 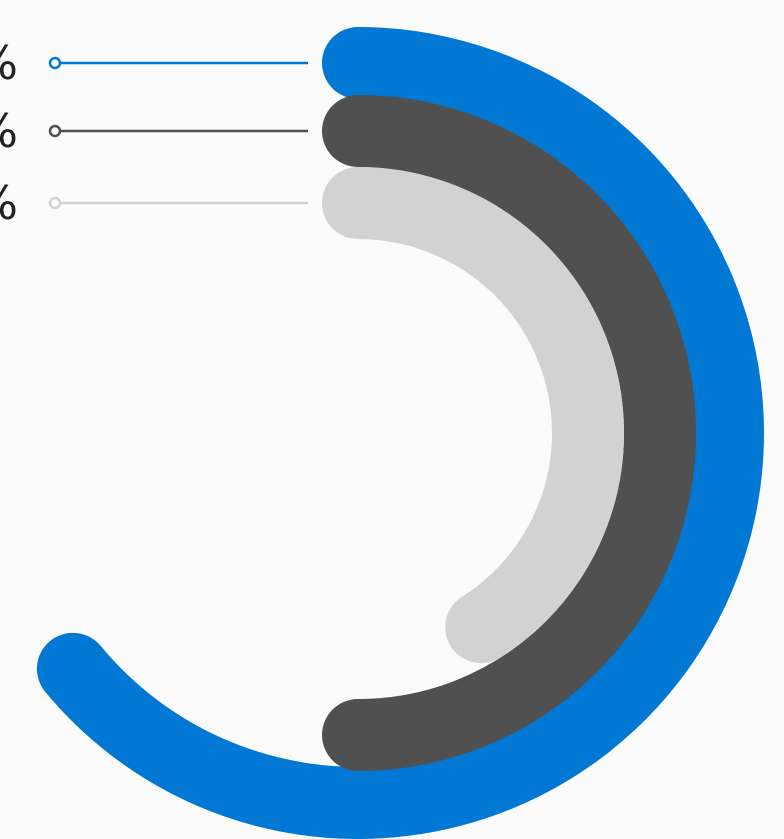 What do you see at coordinates (9, 131) in the screenshot?
I see `value-label-2: 50%` at bounding box center [9, 131].